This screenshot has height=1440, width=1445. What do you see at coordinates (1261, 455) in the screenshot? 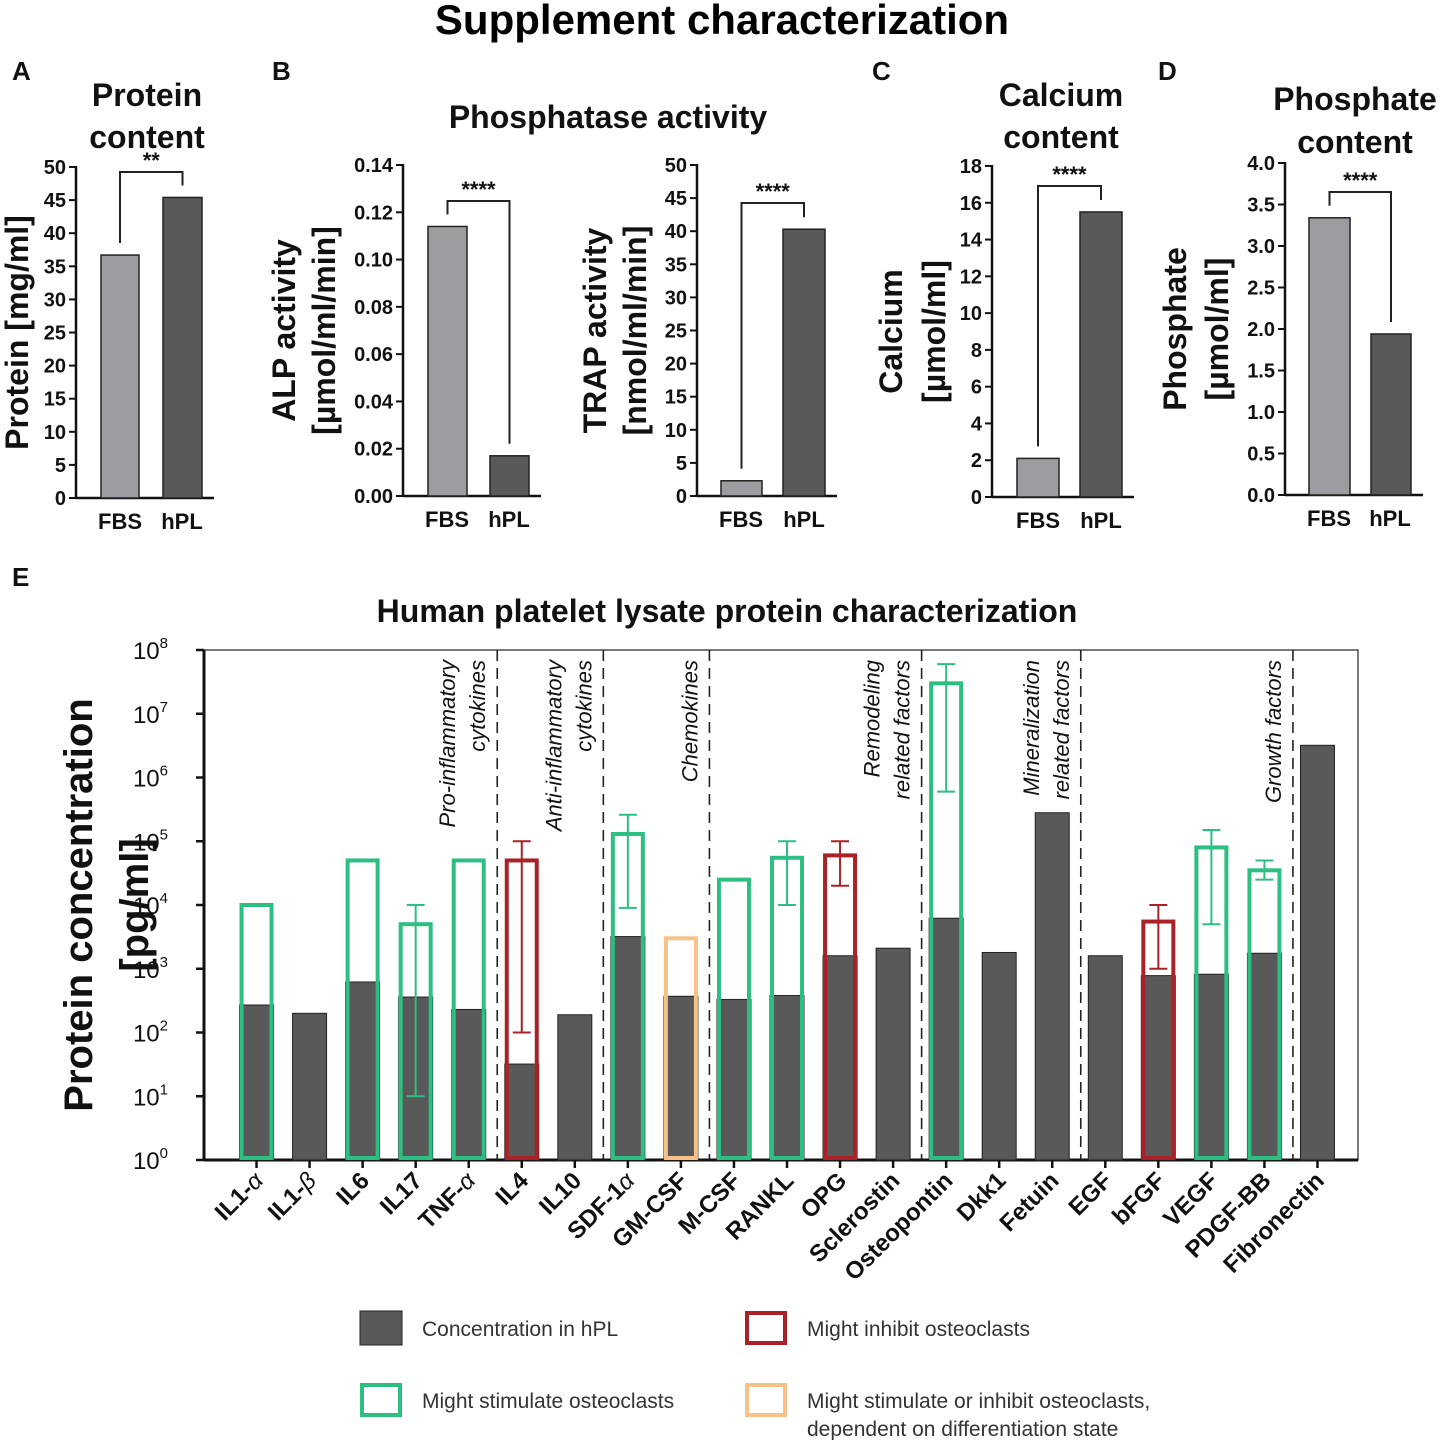
I see `chart-d-tick-label: 0.5` at bounding box center [1261, 455].